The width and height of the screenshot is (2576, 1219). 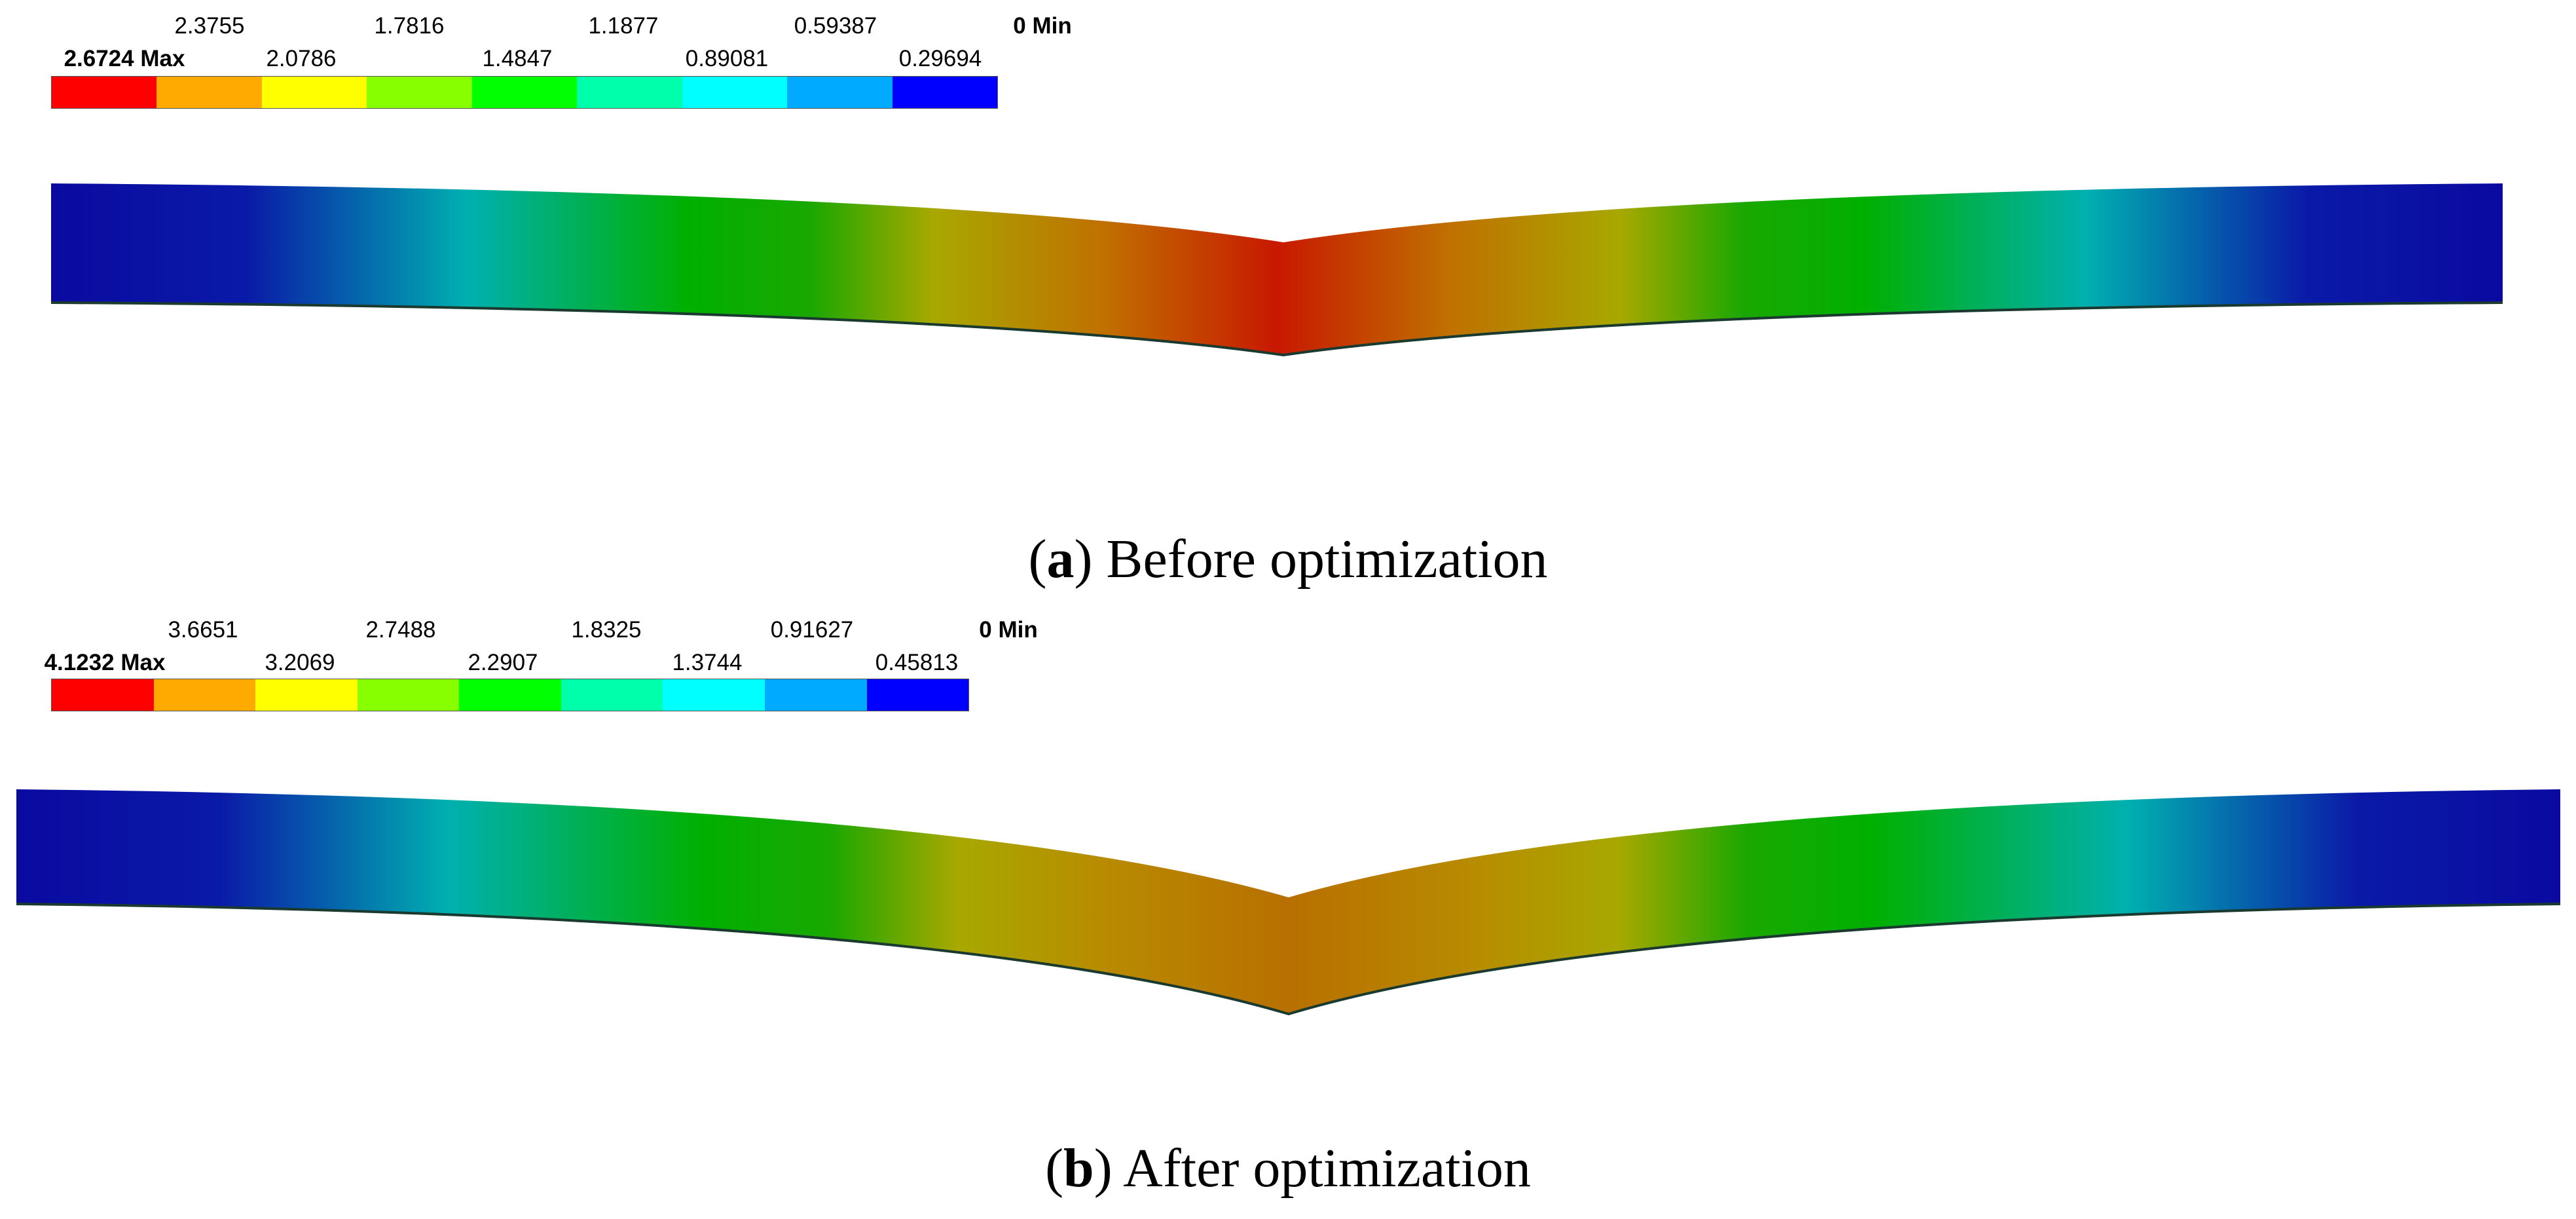 What do you see at coordinates (301, 58) in the screenshot?
I see `legend-label-bottom: 2.0786` at bounding box center [301, 58].